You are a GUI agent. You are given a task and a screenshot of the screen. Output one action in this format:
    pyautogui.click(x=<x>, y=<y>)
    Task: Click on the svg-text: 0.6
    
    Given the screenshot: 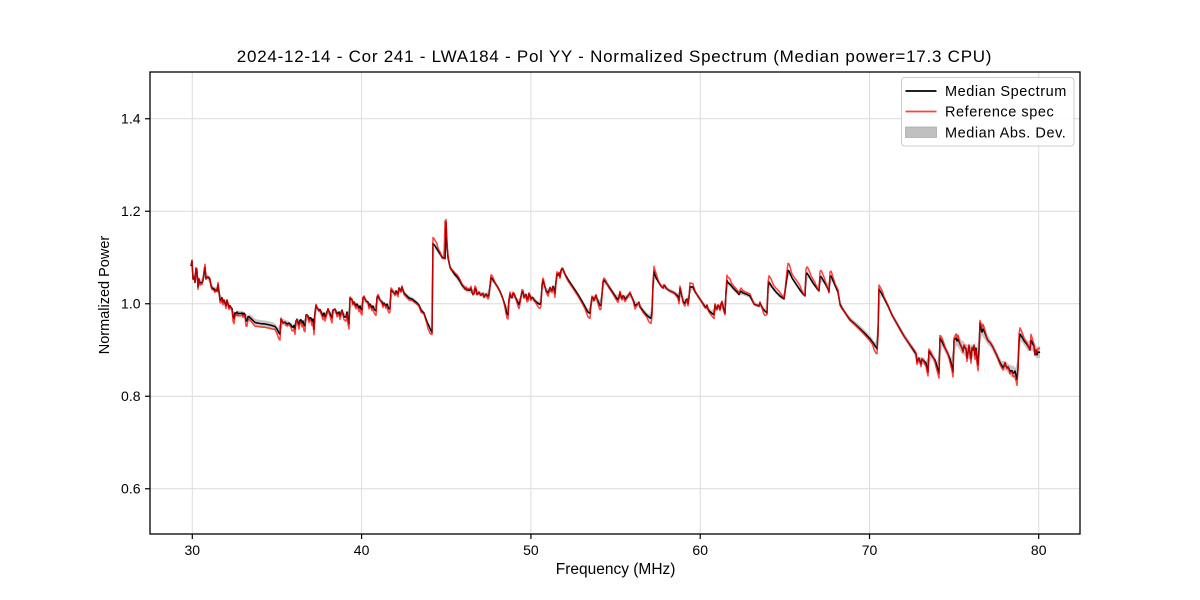 What is the action you would take?
    pyautogui.click(x=131, y=489)
    